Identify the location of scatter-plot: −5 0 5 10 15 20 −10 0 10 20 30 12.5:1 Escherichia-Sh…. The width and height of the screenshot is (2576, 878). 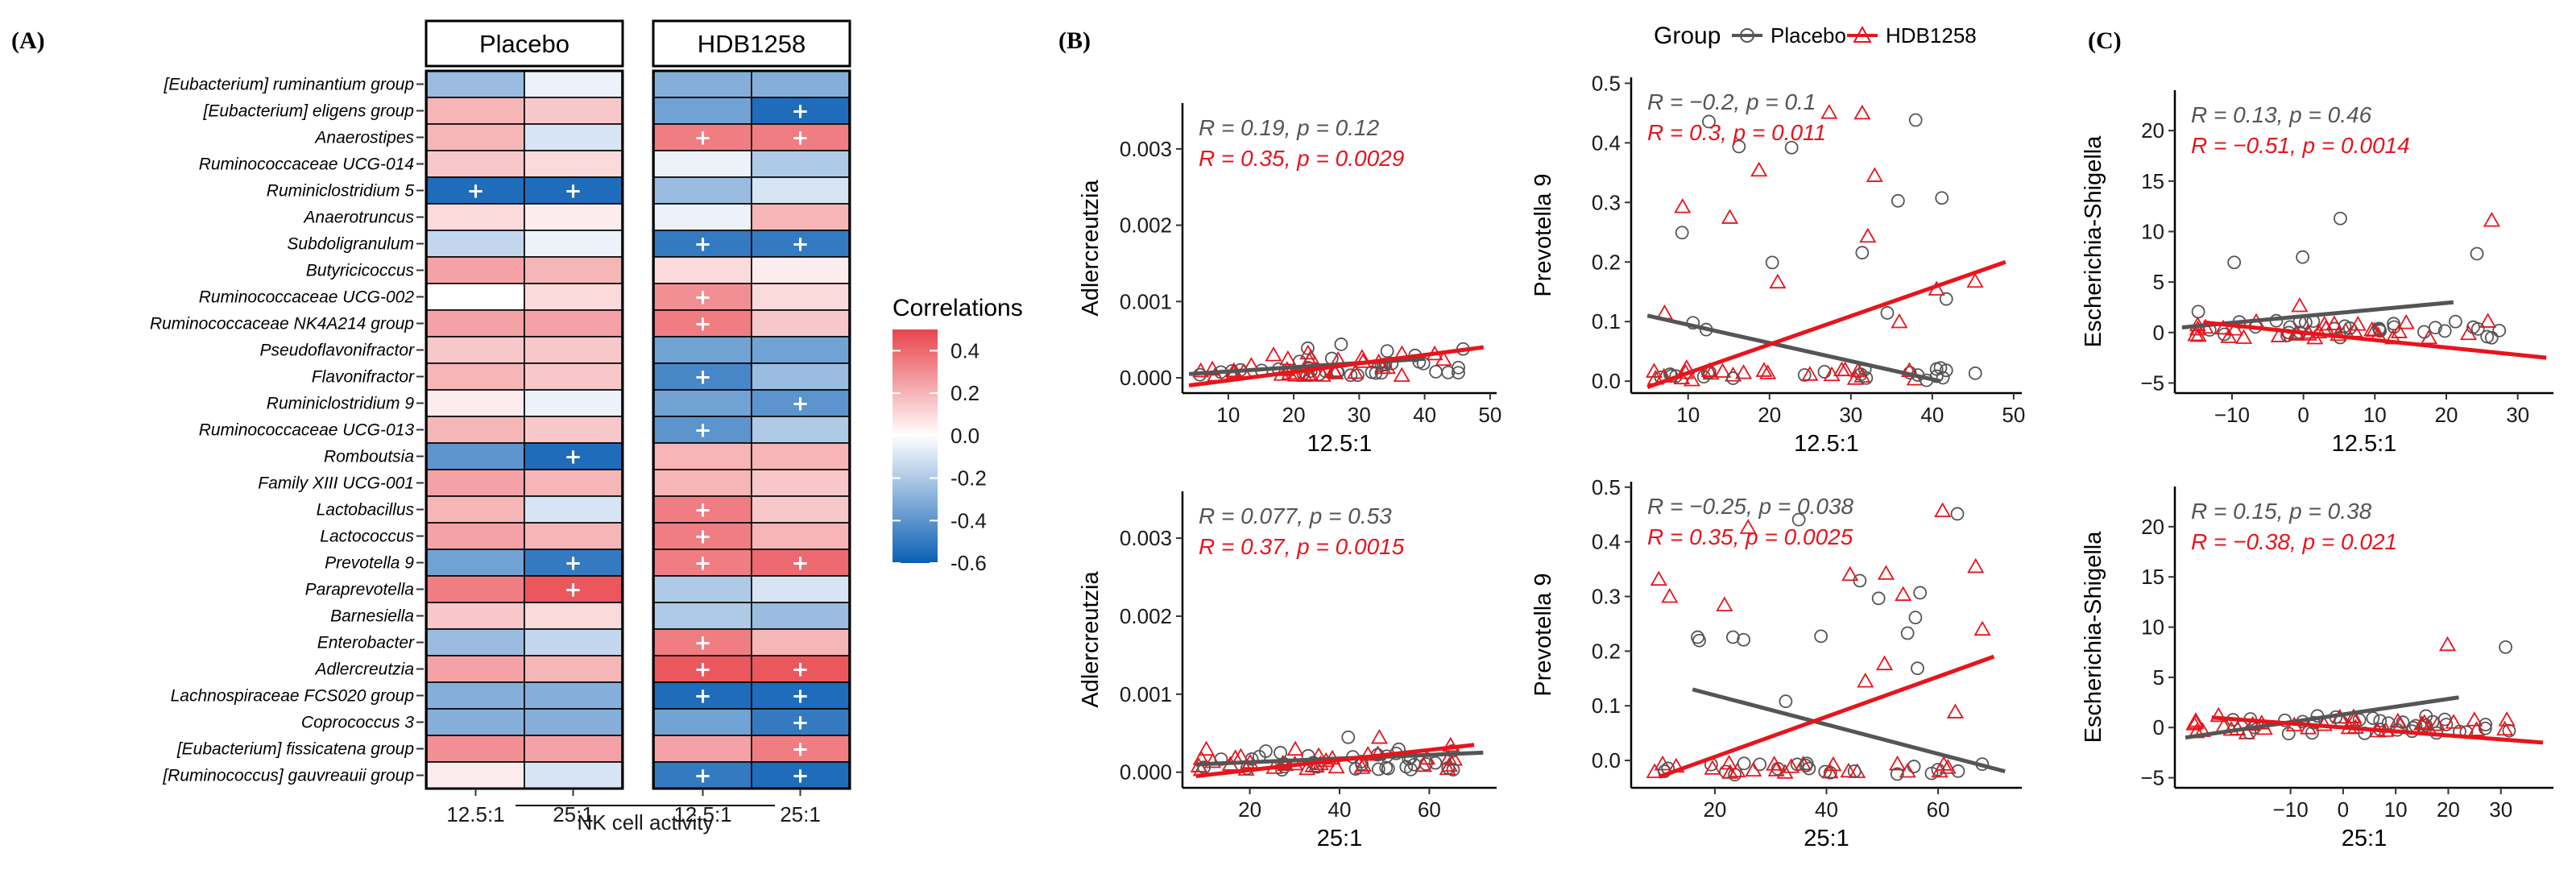
(2317, 273).